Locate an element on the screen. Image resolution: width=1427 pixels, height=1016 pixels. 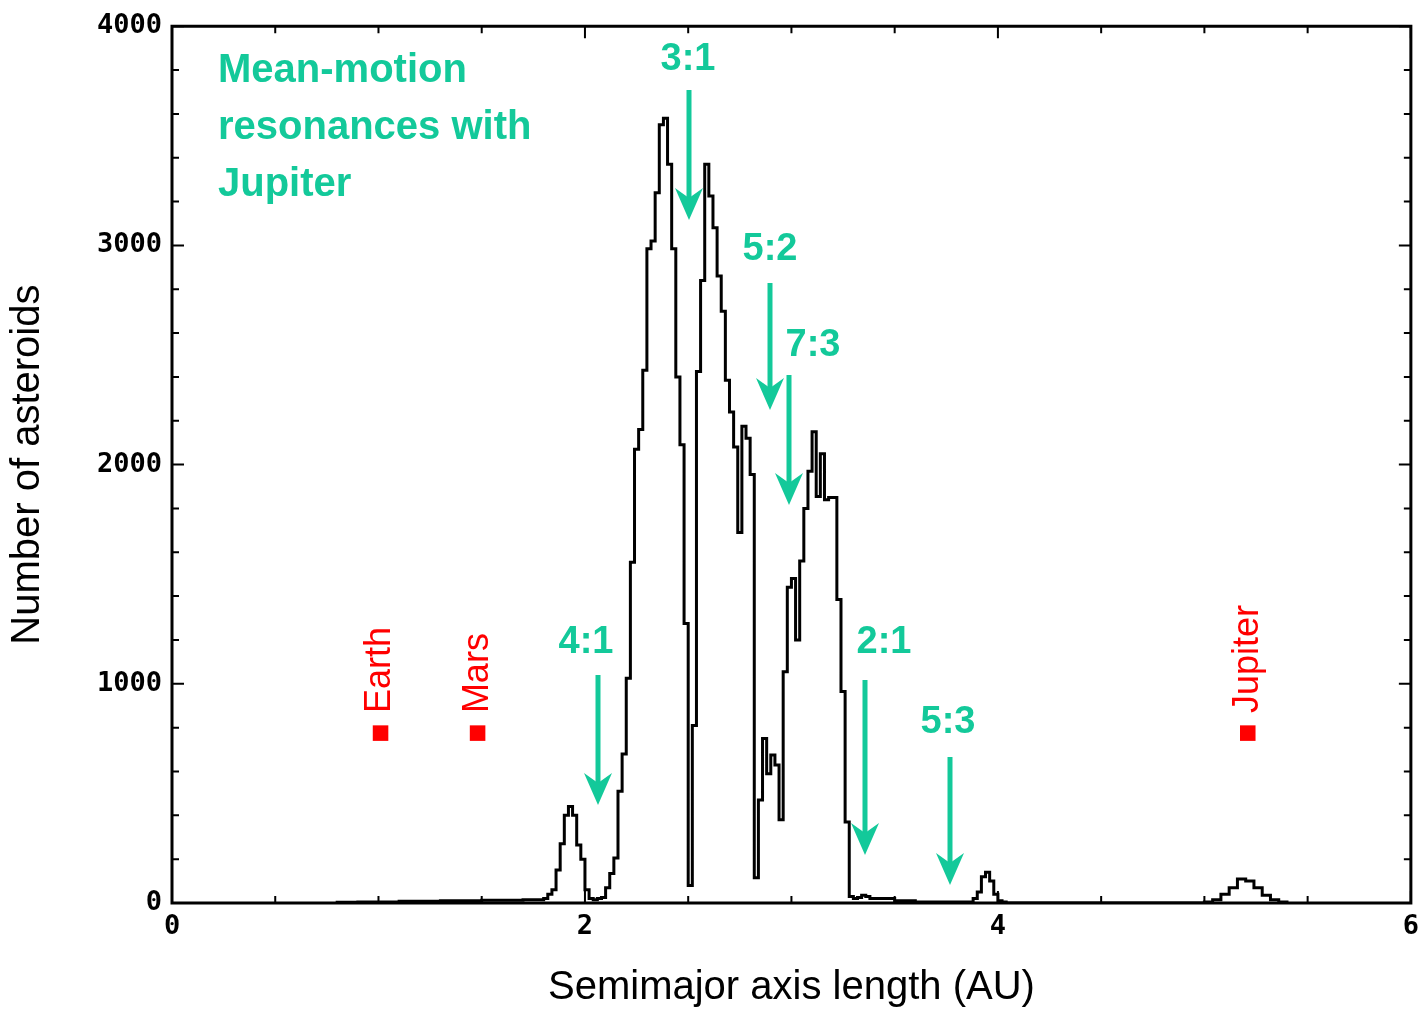
y-tick-label: 1000 is located at coordinates (129, 681).